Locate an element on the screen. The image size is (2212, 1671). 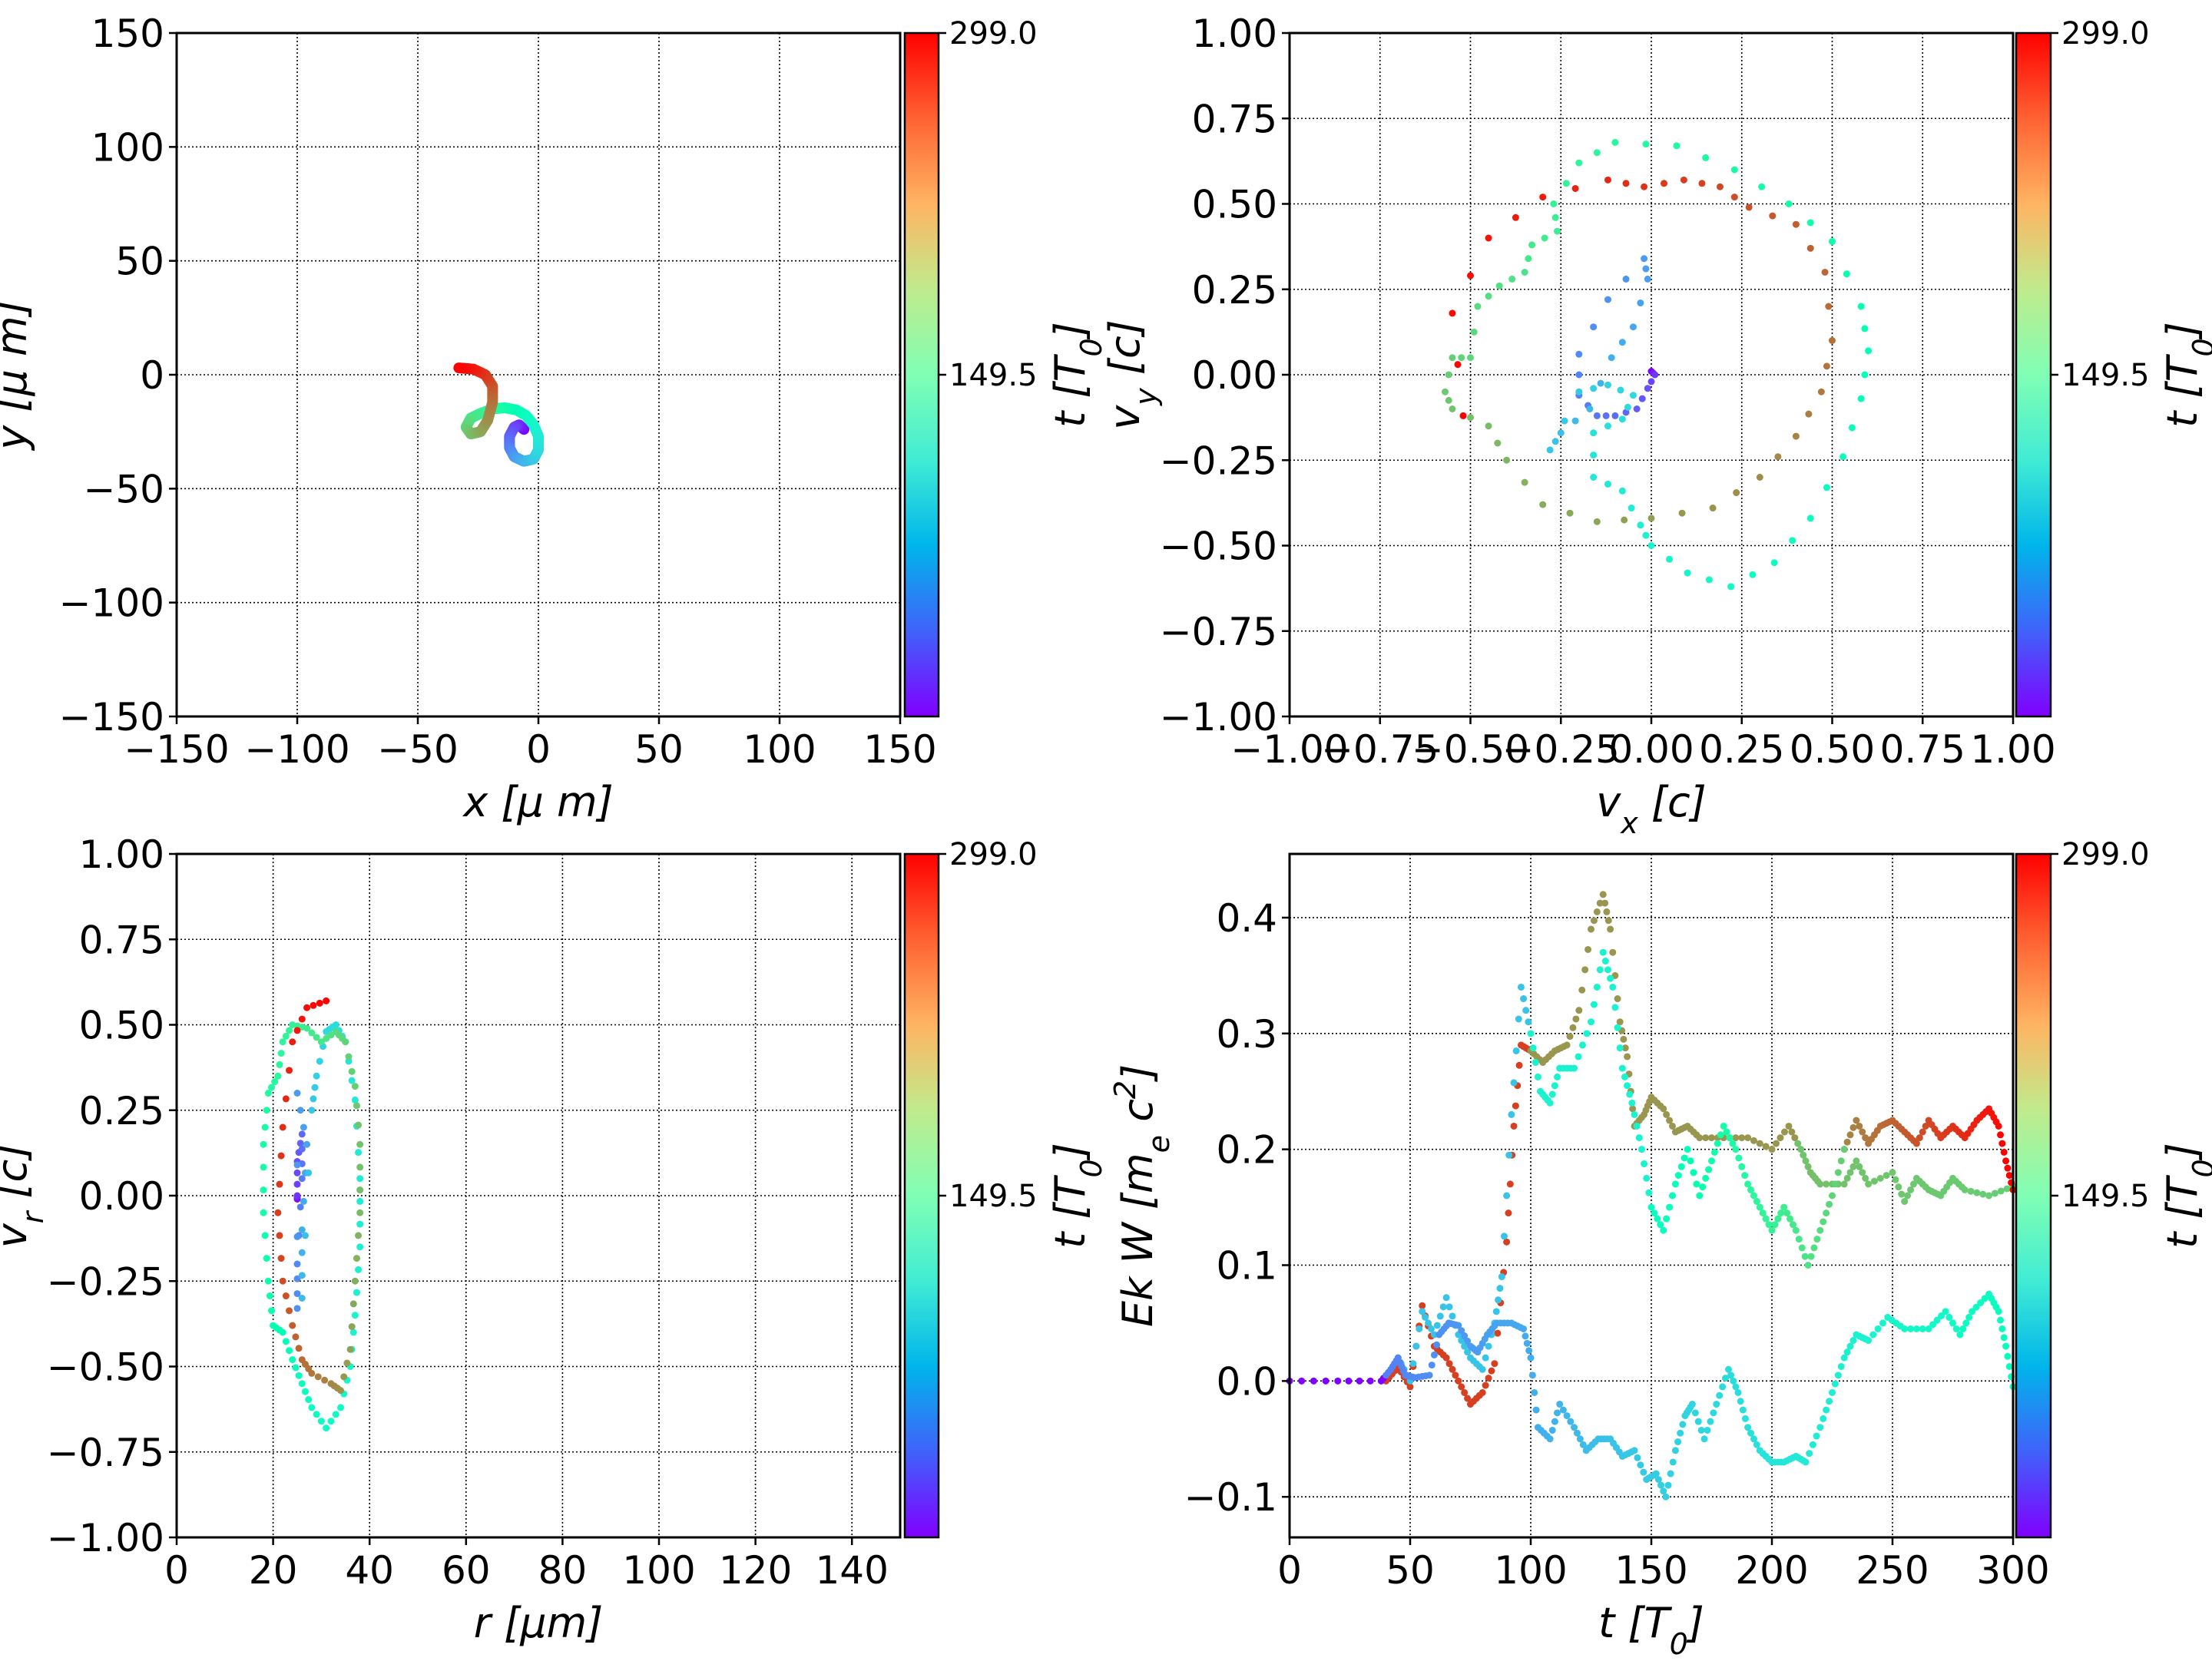
colorbar-tick-label: 149.5 is located at coordinates (2105, 1196).